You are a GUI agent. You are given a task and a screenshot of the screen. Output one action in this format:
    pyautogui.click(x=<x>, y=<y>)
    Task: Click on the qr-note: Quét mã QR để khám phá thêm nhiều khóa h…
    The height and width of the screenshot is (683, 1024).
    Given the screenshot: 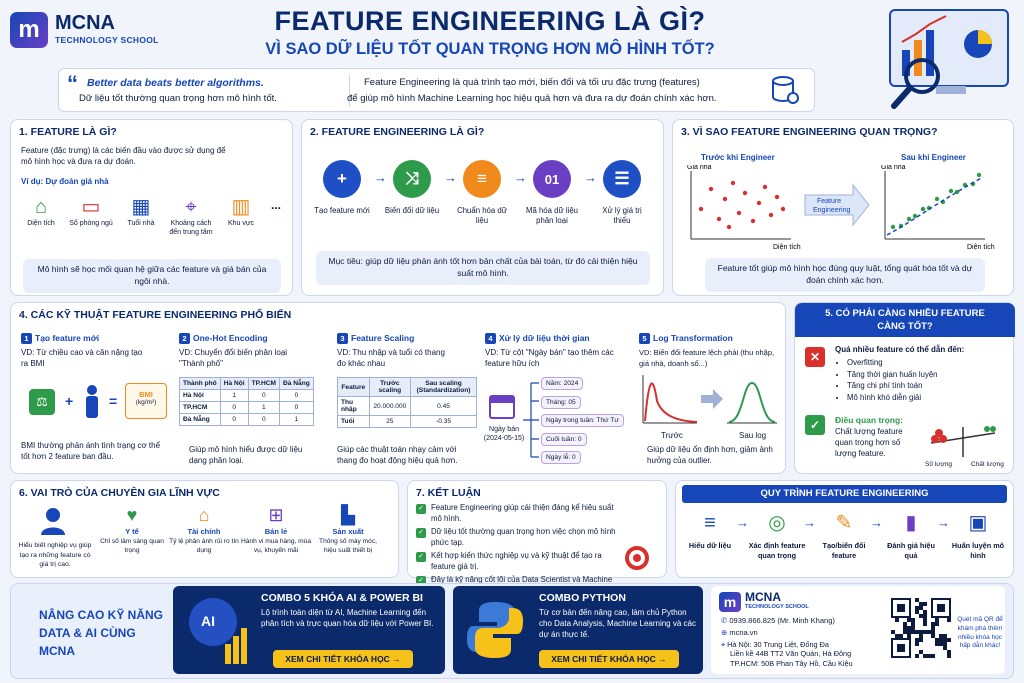 What is the action you would take?
    pyautogui.click(x=980, y=633)
    